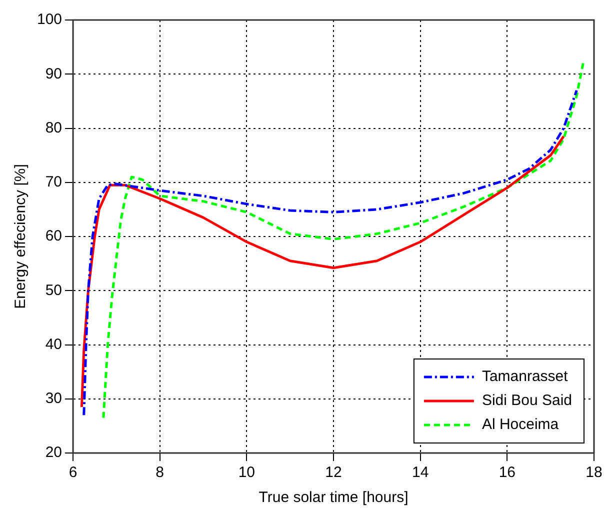 The image size is (616, 519). Describe the element at coordinates (53, 453) in the screenshot. I see `y-tick-label: 20` at that location.